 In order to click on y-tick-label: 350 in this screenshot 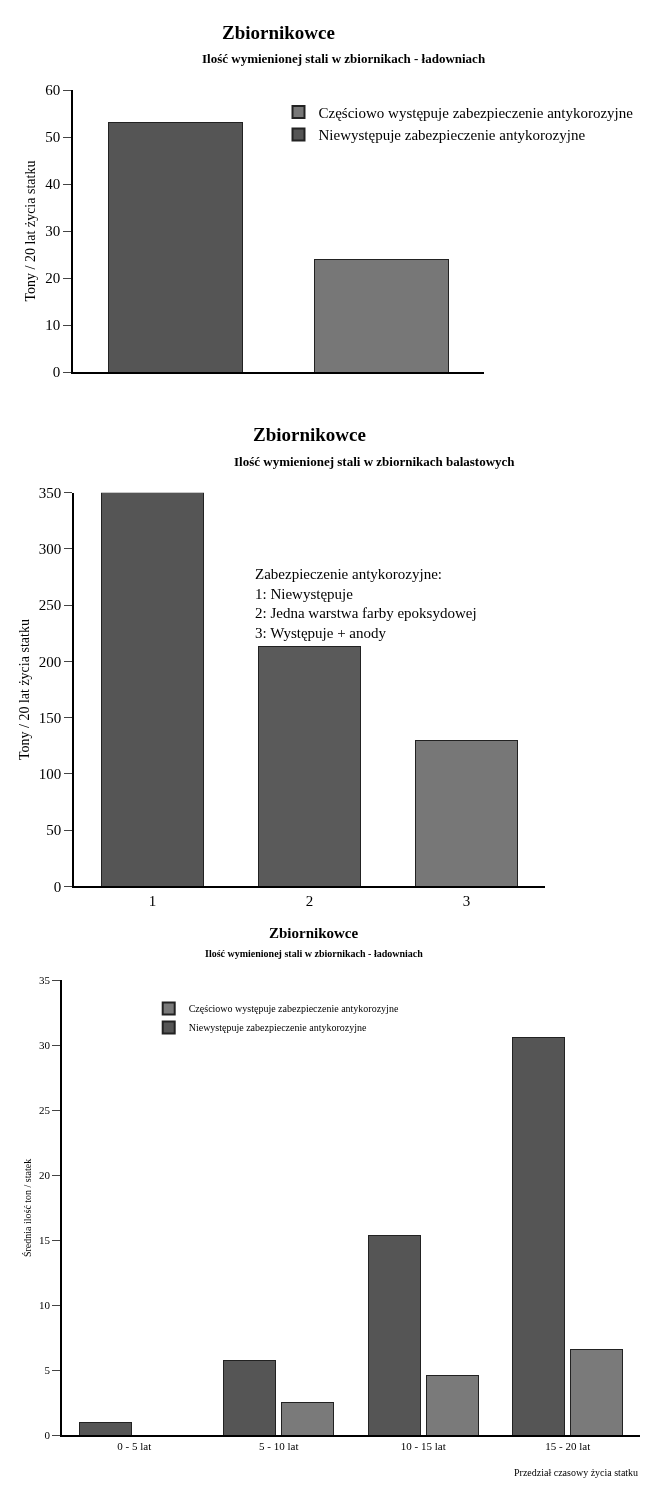, I will do `click(50, 492)`.